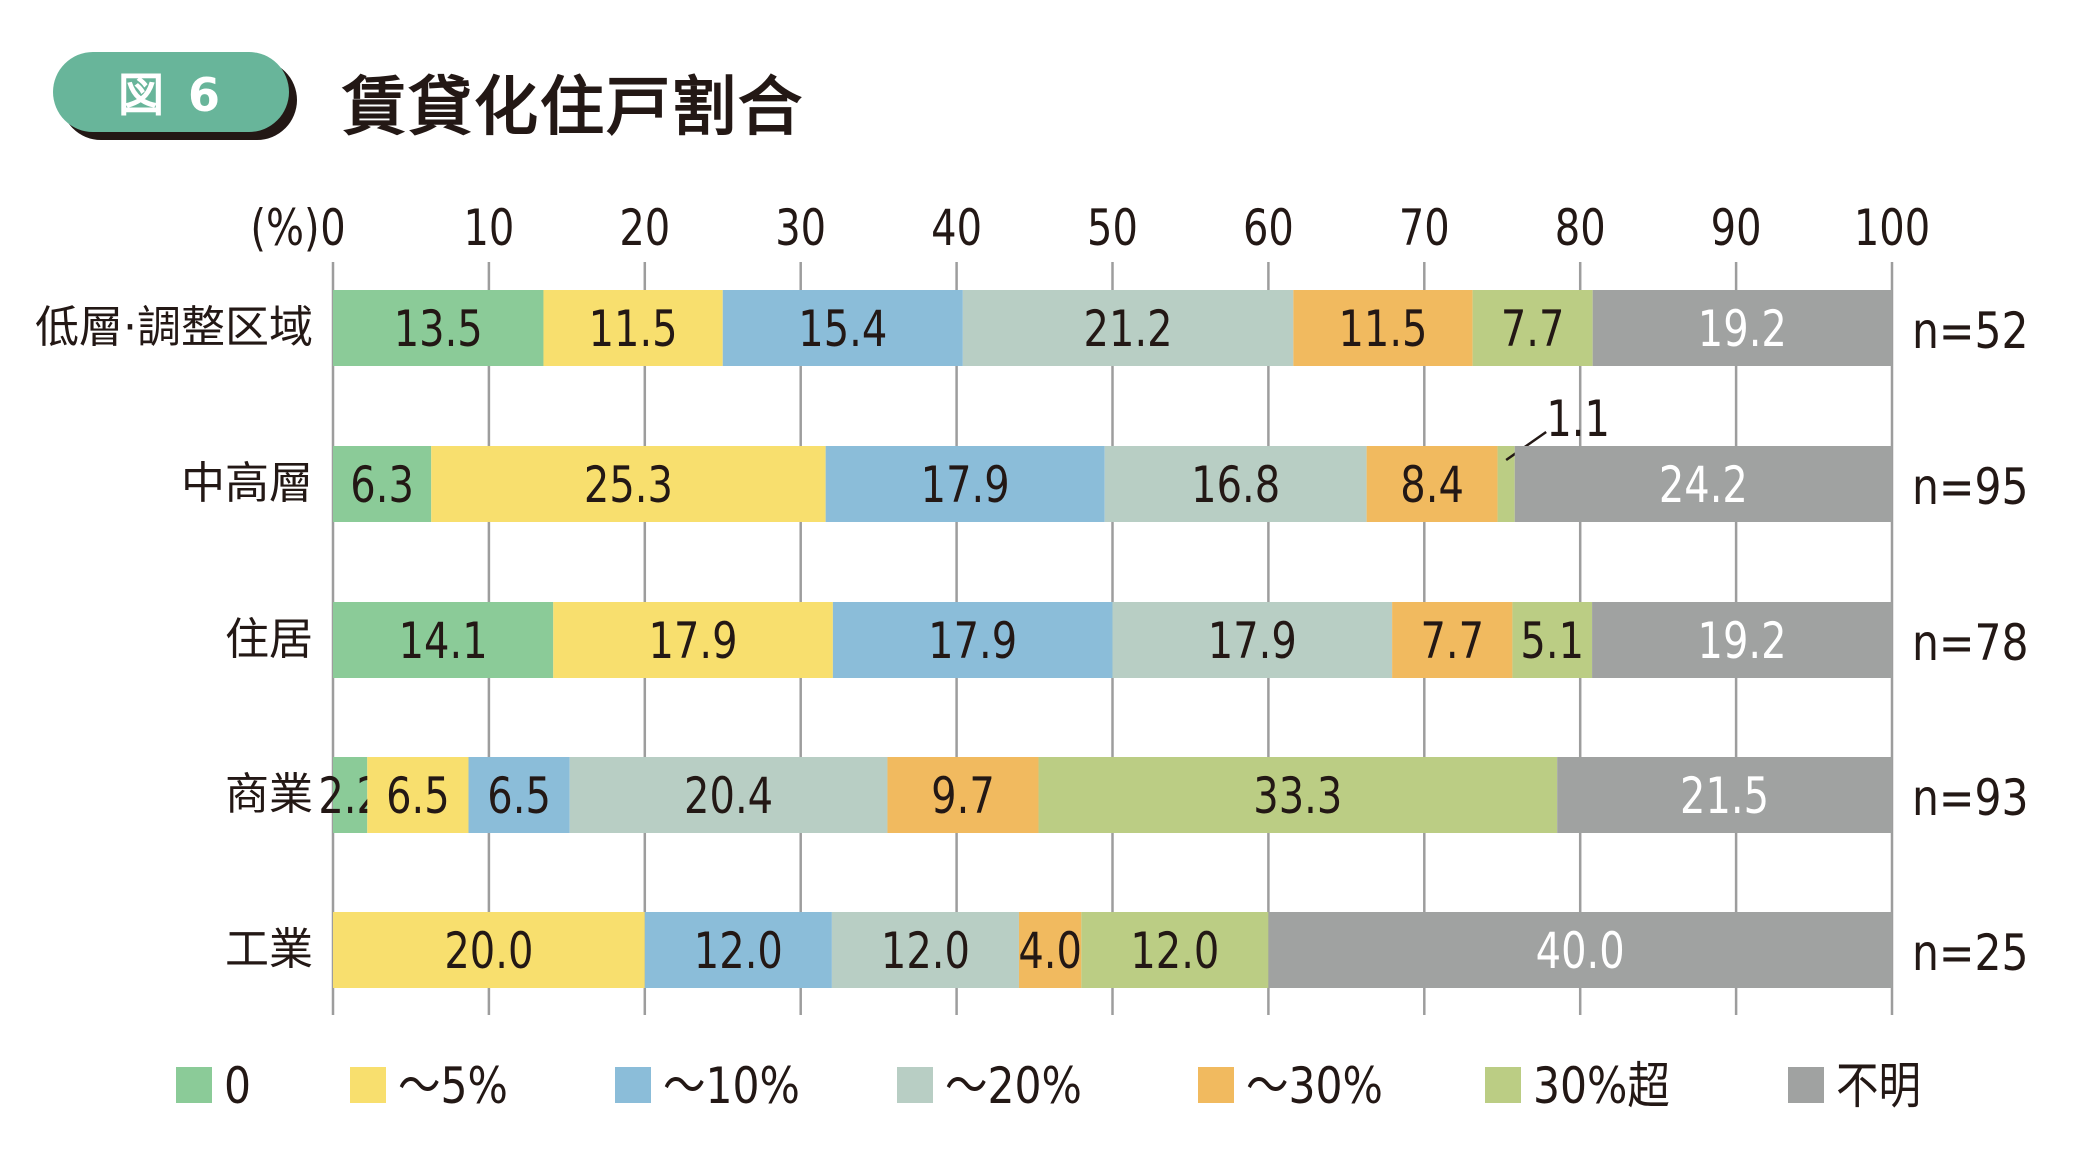 Image resolution: width=2077 pixels, height=1151 pixels. What do you see at coordinates (1578, 419) in the screenshot?
I see `data-label: 1.1` at bounding box center [1578, 419].